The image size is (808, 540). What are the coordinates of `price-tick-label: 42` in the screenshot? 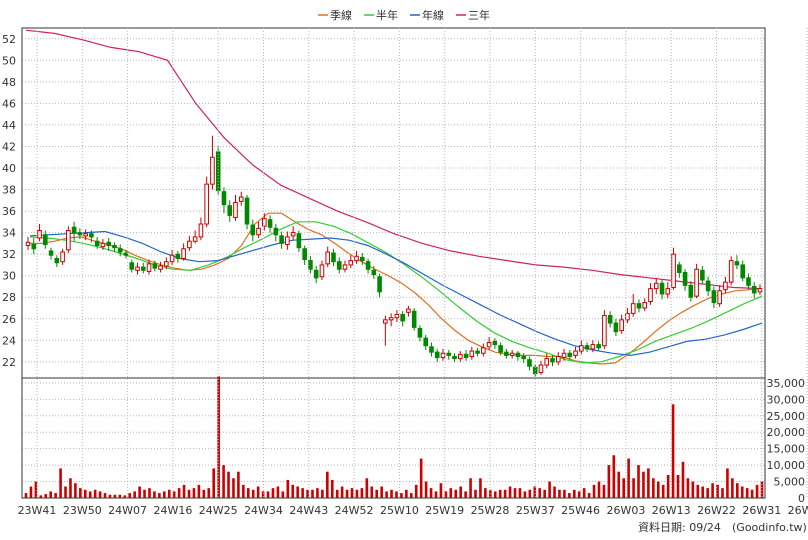 It's located at (9, 146).